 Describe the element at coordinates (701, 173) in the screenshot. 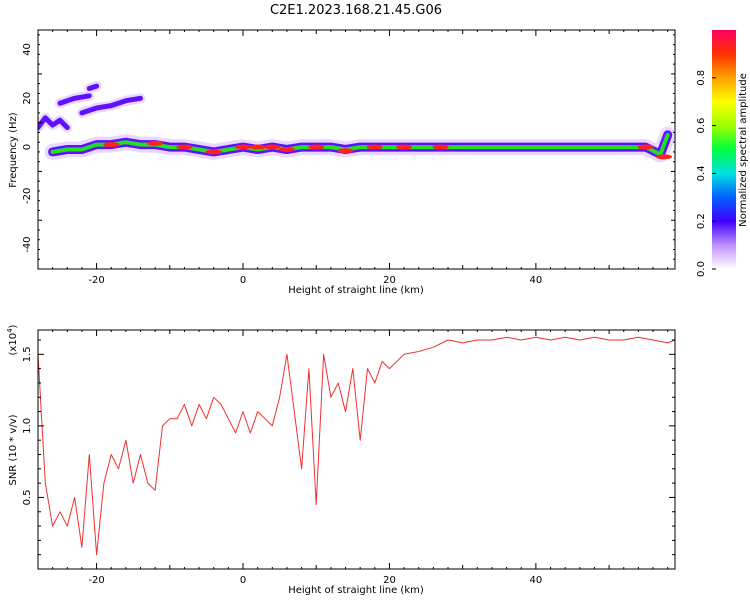

I see `colorbar-tick-label: 0.4` at that location.